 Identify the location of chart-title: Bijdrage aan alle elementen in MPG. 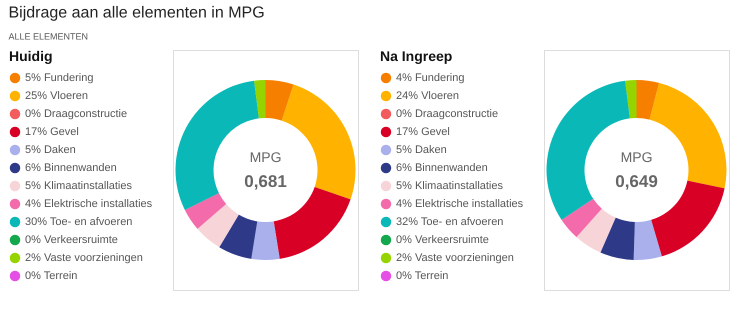
(136, 13).